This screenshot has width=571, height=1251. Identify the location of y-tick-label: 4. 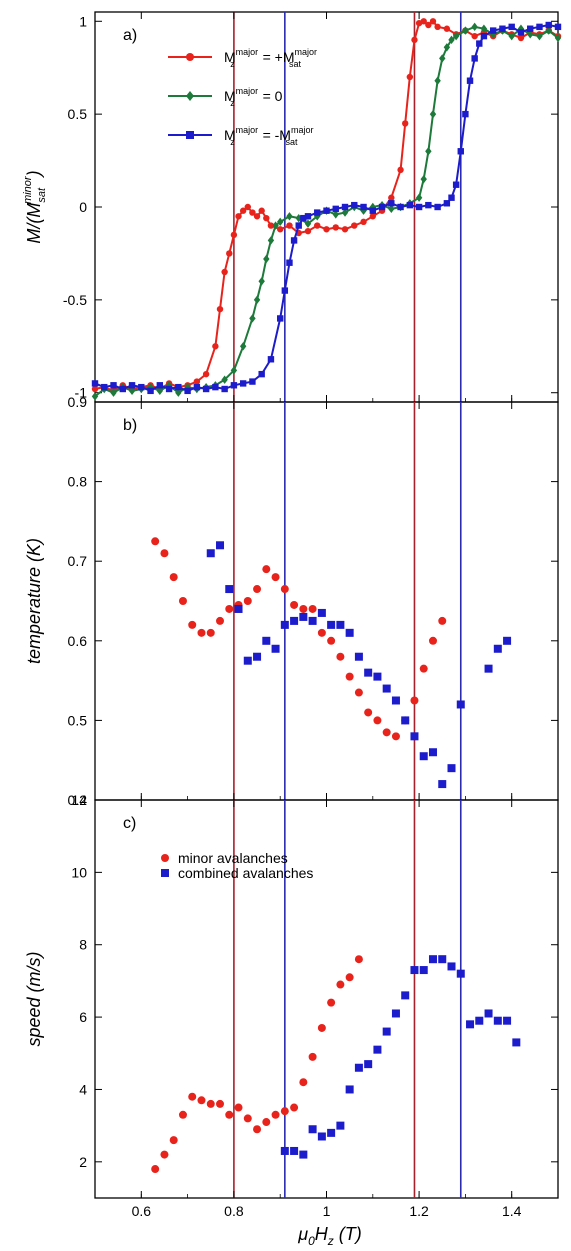
(83, 1089).